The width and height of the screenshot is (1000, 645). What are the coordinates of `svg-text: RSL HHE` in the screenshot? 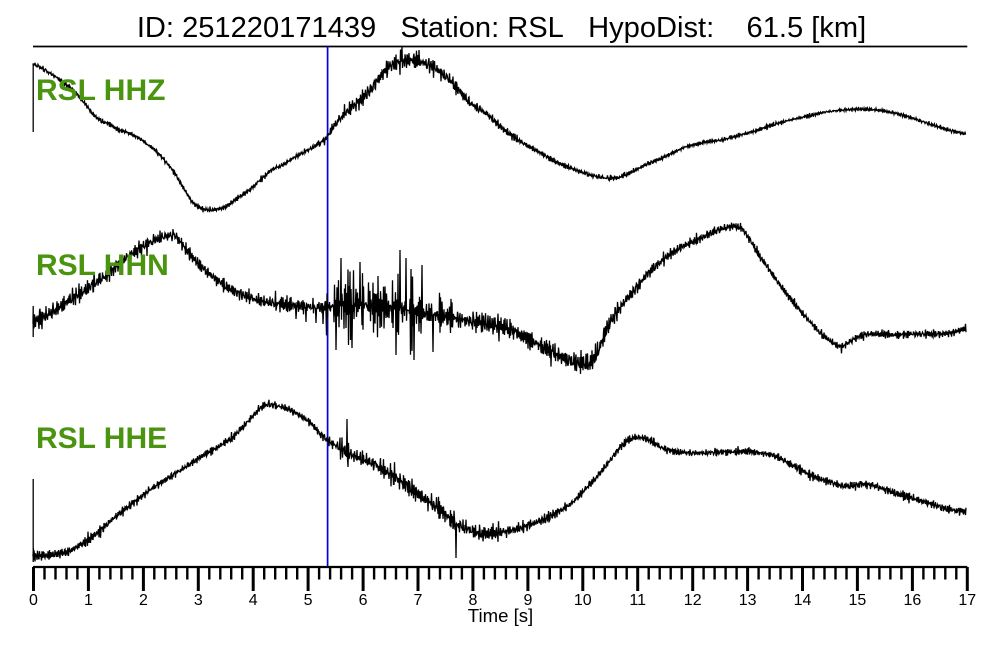 It's located at (101, 438).